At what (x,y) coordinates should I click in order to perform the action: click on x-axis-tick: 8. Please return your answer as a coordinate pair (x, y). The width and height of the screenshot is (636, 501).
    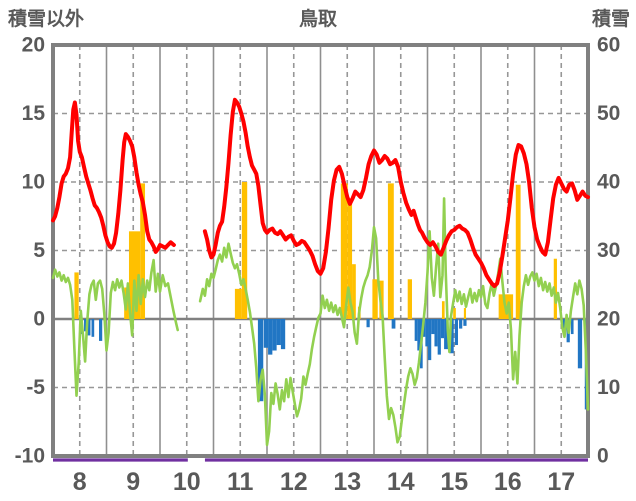
    Looking at the image, I should click on (80, 482).